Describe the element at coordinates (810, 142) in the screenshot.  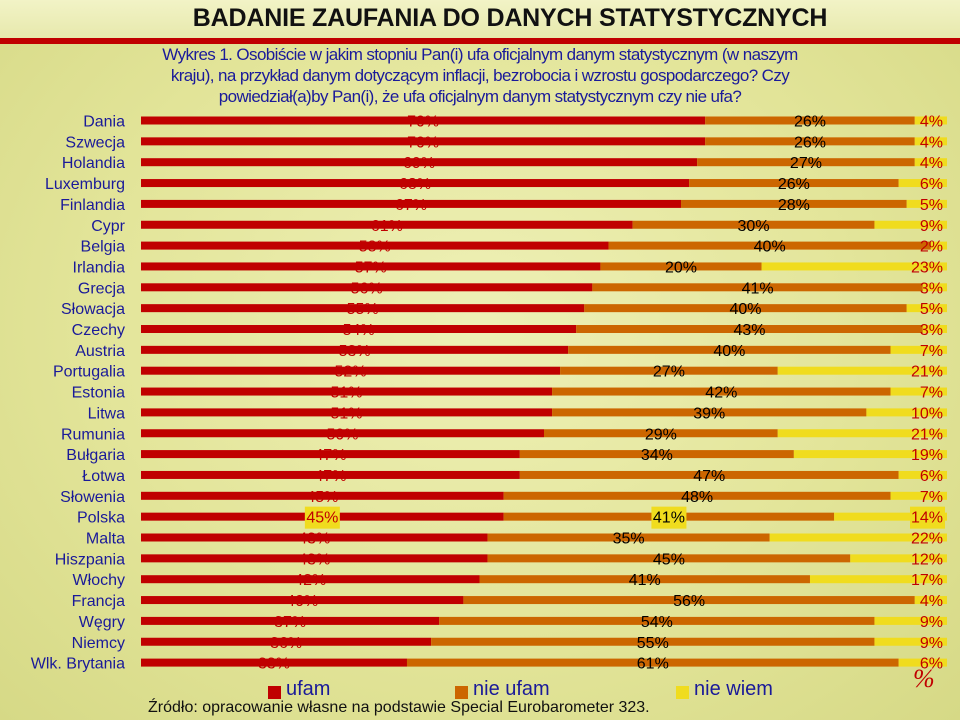
I see `value-label-nie-ufam-szwecja: 26%` at that location.